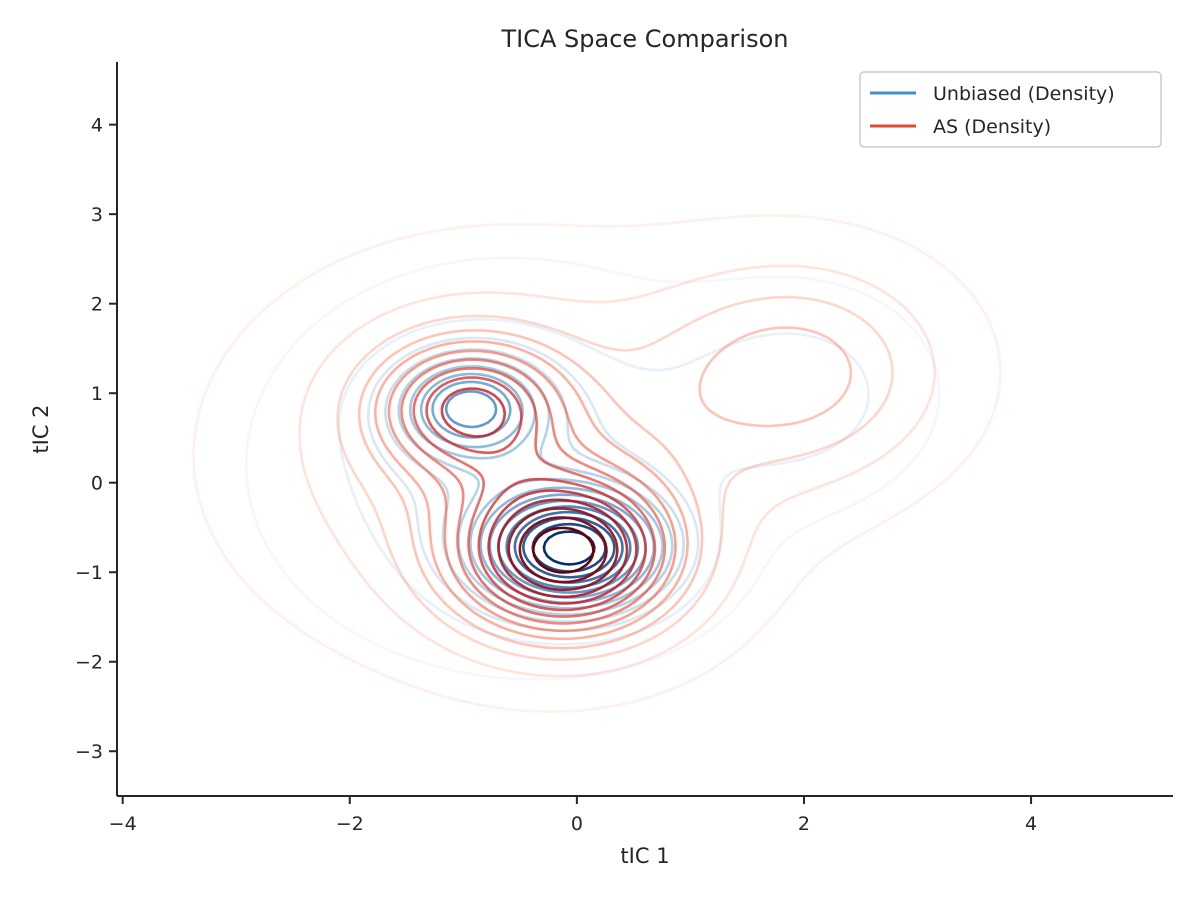 Image resolution: width=1200 pixels, height=901 pixels. What do you see at coordinates (89, 752) in the screenshot?
I see `y-tick-label: −3` at bounding box center [89, 752].